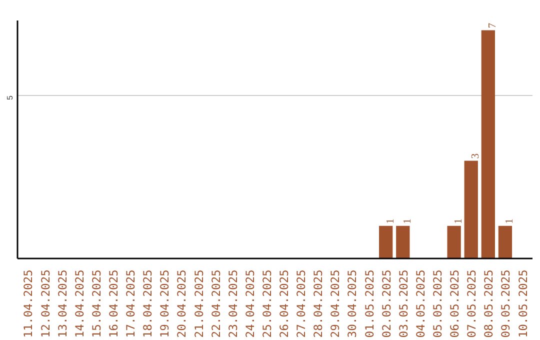 This screenshot has height=340, width=540. I want to click on x-tick-label: 22.04.2025, so click(215, 304).